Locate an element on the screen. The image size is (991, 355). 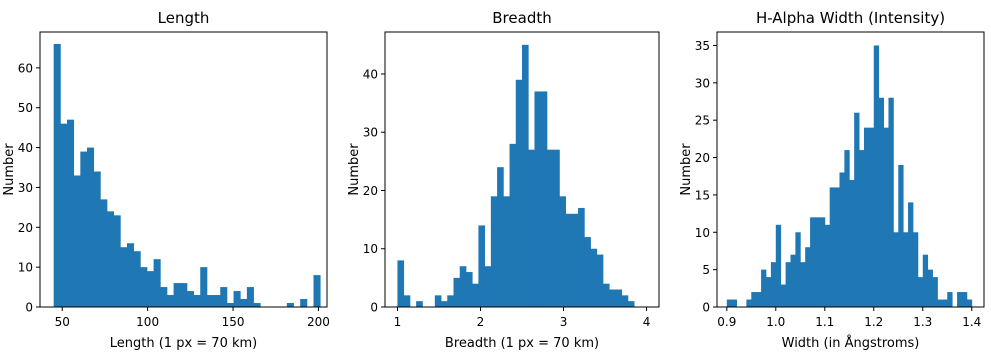
x-axis-label: Length (1 px = 70 km) is located at coordinates (184, 343).